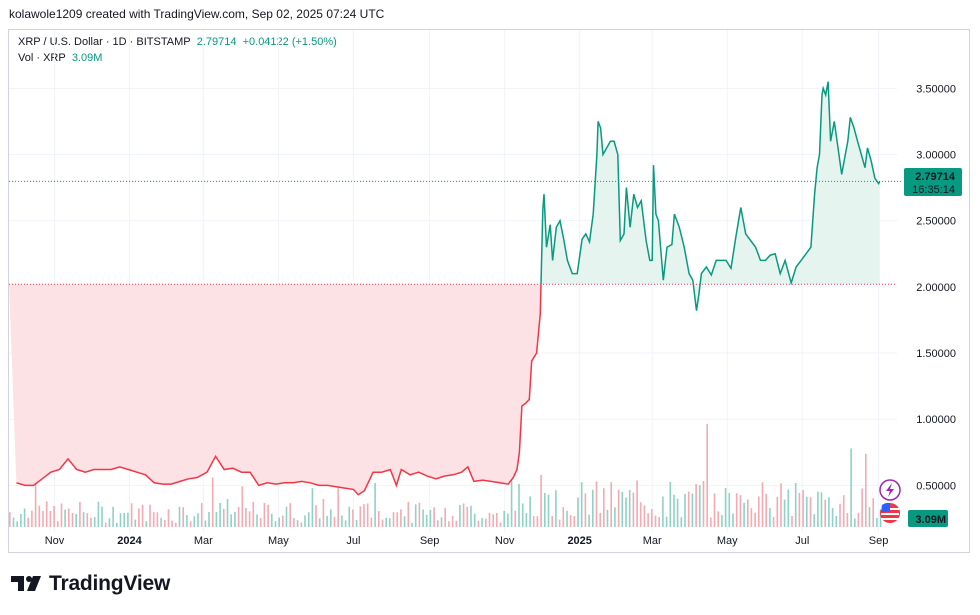  What do you see at coordinates (110, 583) in the screenshot?
I see `tradingview-wordmark: TradingView` at bounding box center [110, 583].